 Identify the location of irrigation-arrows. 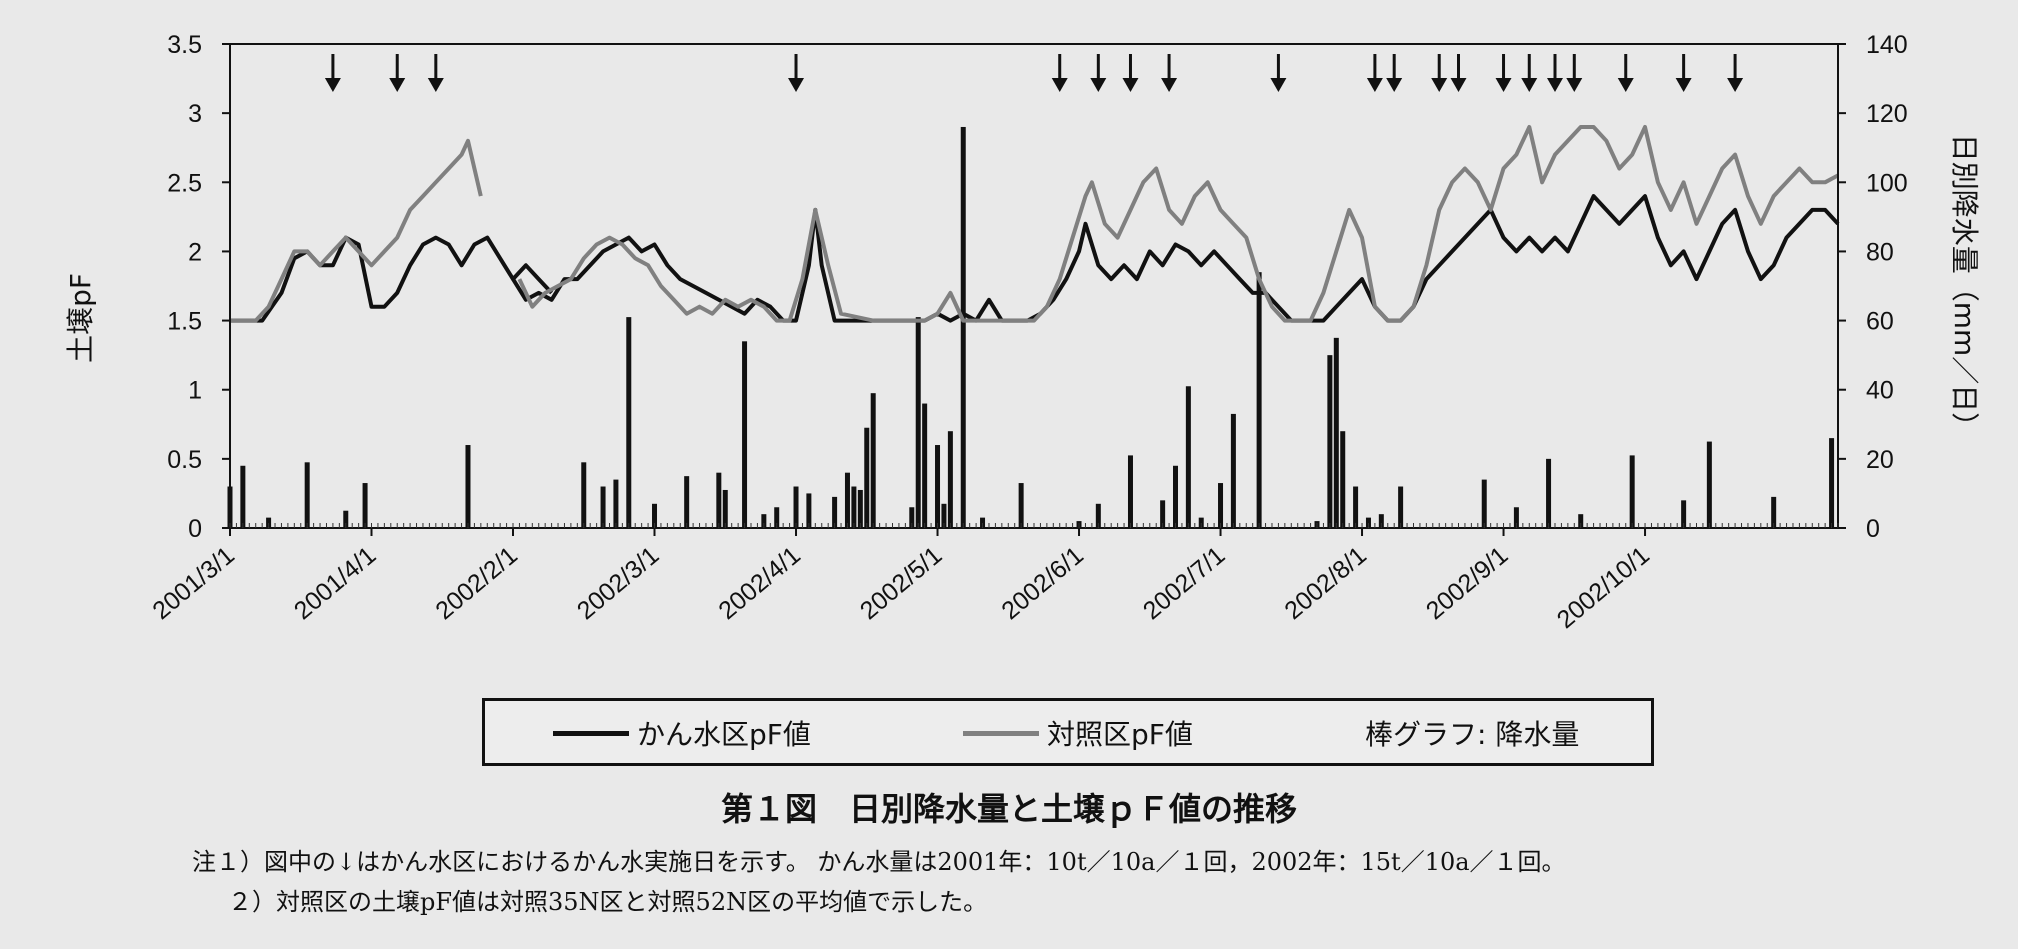
(1034, 73).